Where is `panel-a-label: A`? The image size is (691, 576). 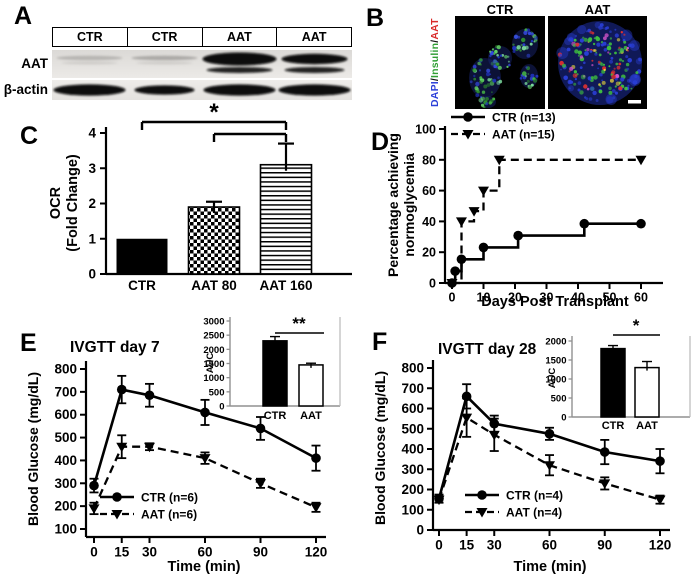
panel-a-label: A is located at coordinates (23, 16).